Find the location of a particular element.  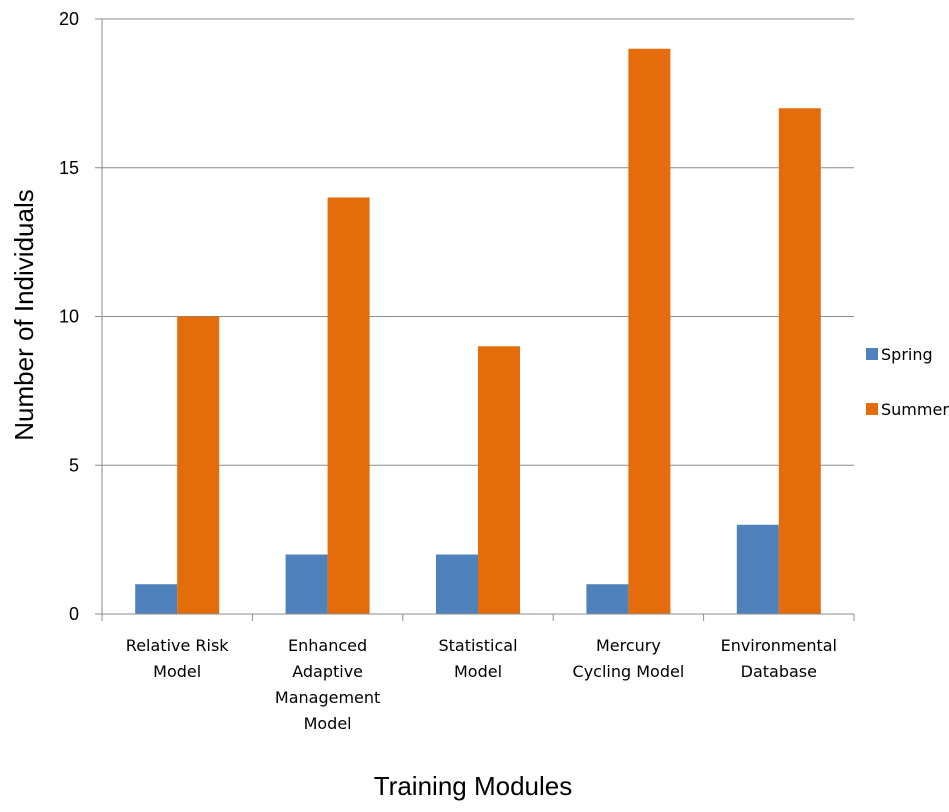

legend: Spring Summer is located at coordinates (907, 382).